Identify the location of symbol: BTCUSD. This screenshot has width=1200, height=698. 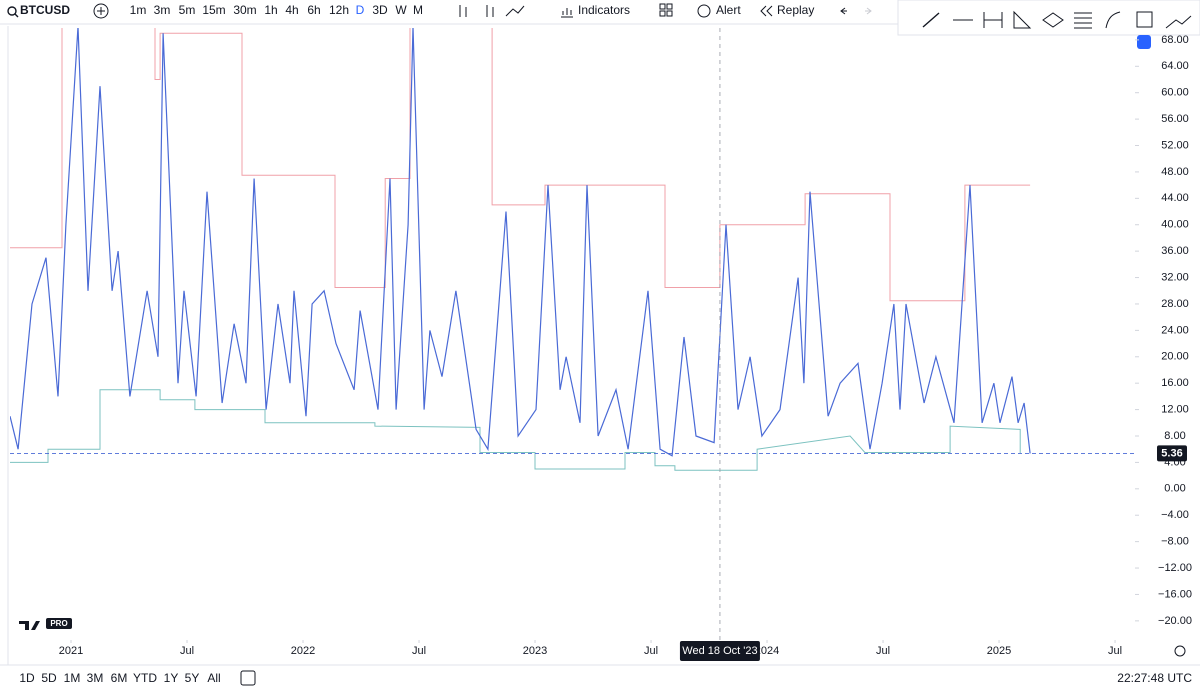
(45, 10).